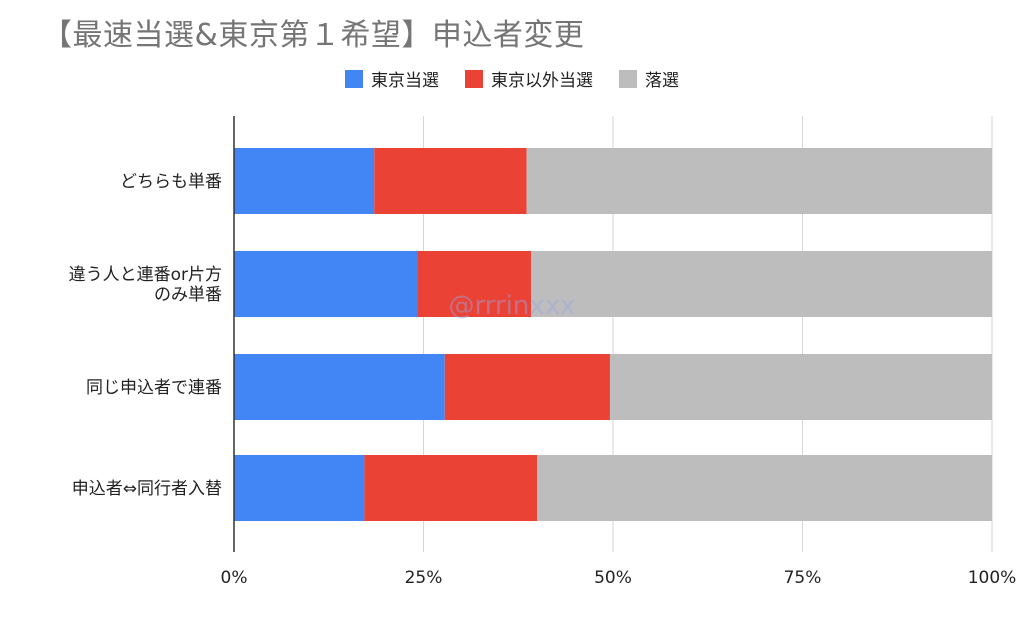  I want to click on legend: 東京当選 東京以外当選 落選, so click(512, 78).